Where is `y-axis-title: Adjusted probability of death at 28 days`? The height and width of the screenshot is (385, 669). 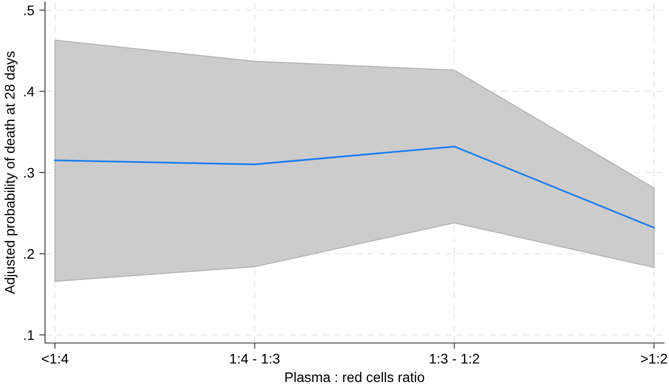
y-axis-title: Adjusted probability of death at 28 days is located at coordinates (11, 172).